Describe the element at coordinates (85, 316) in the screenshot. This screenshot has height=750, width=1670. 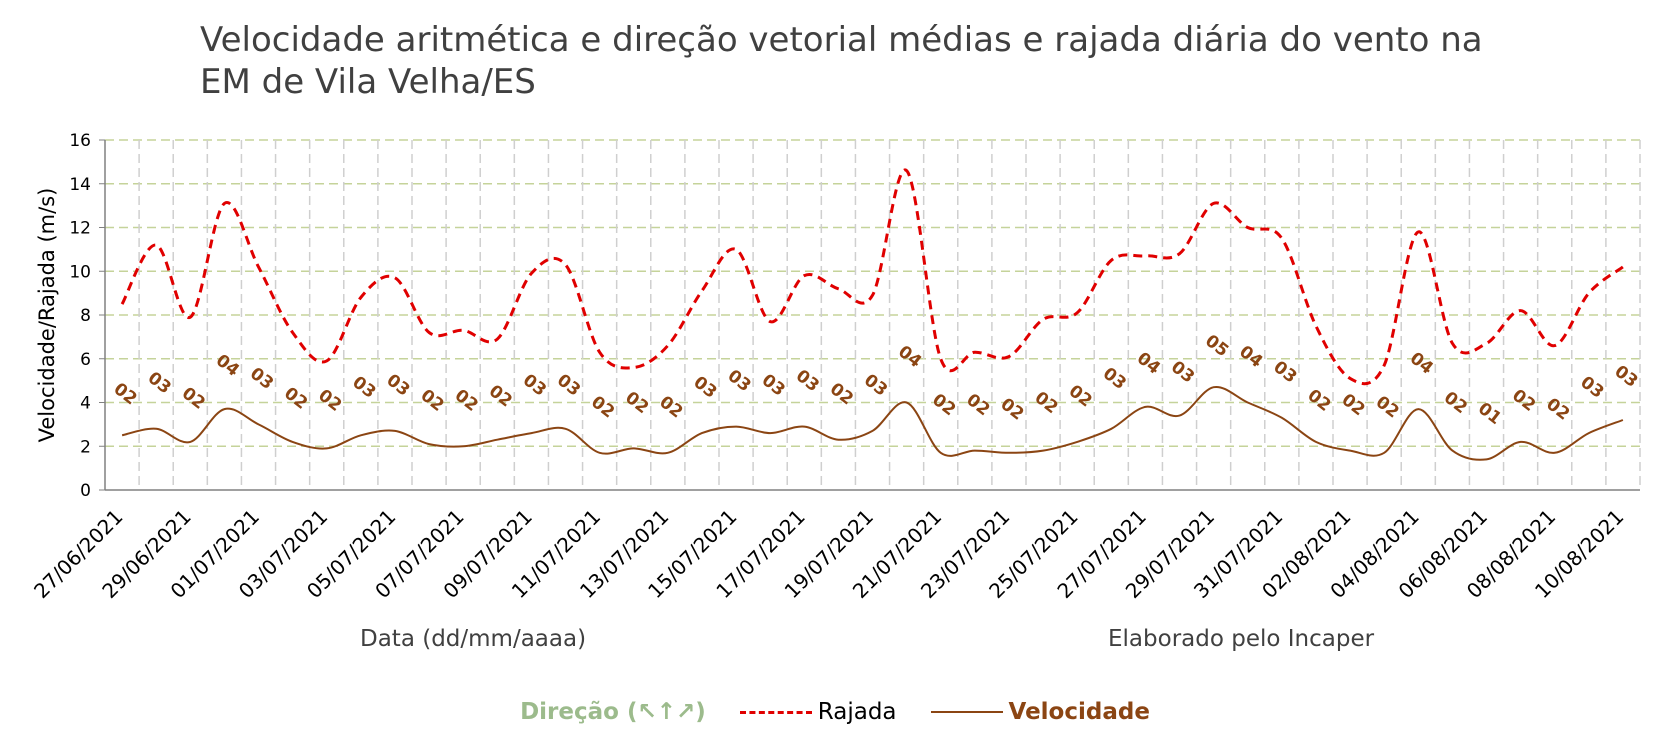
I see `y-tick-label: 8` at that location.